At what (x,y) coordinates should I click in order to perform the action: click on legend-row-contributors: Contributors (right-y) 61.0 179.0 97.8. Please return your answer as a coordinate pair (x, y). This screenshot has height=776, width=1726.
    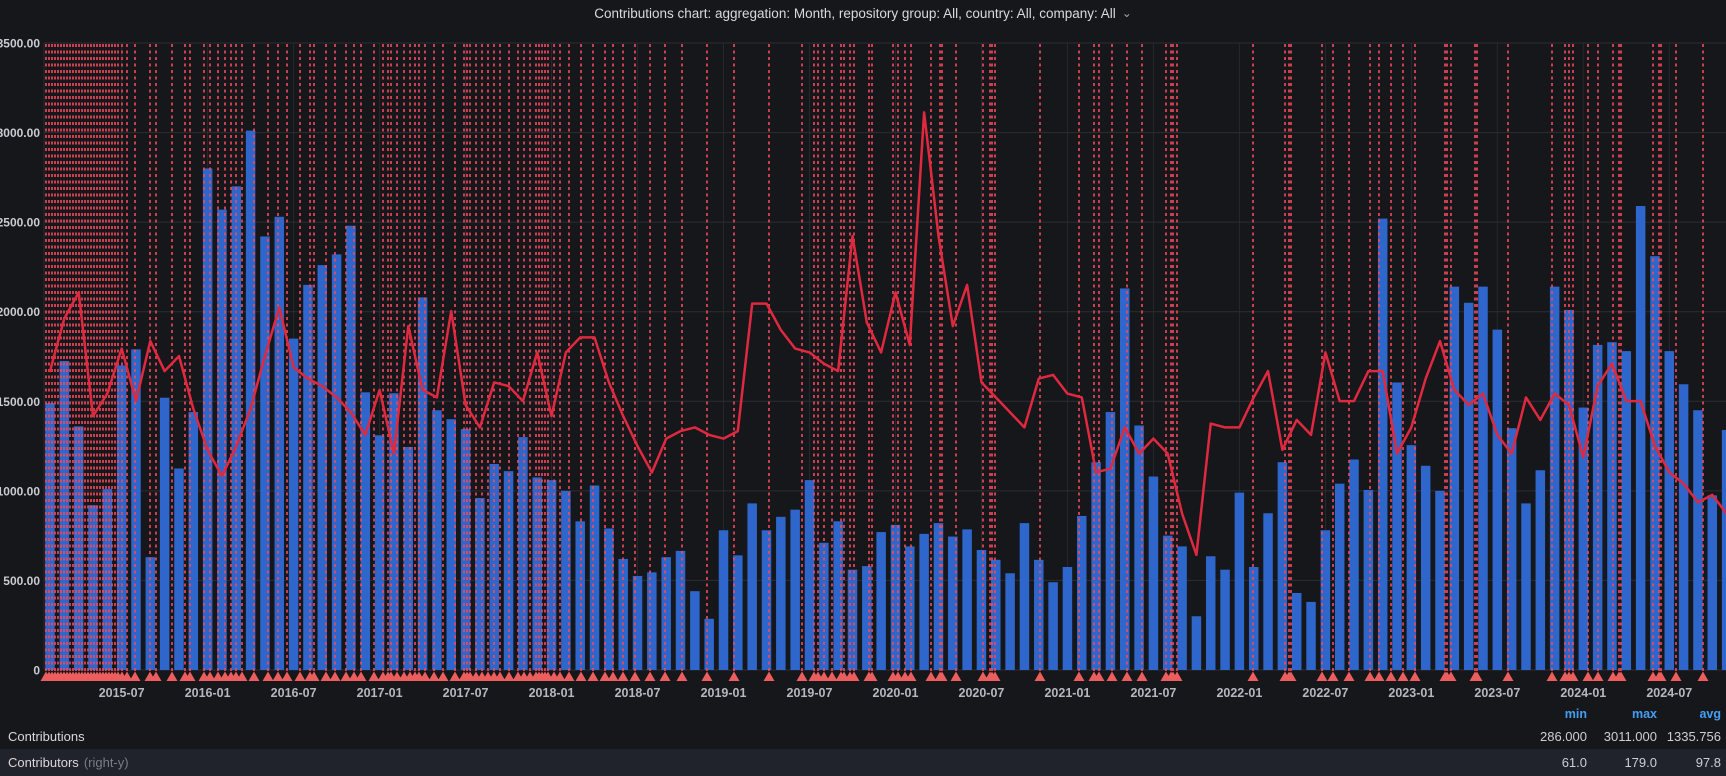
    Looking at the image, I should click on (863, 762).